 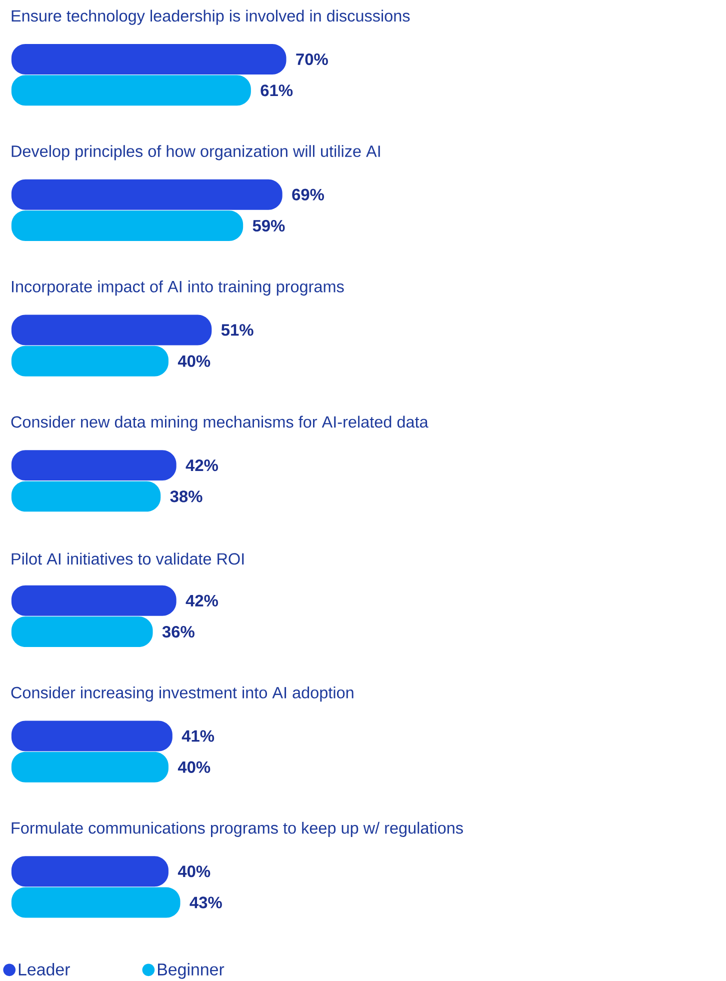 I want to click on data-label: 61%, so click(x=276, y=90).